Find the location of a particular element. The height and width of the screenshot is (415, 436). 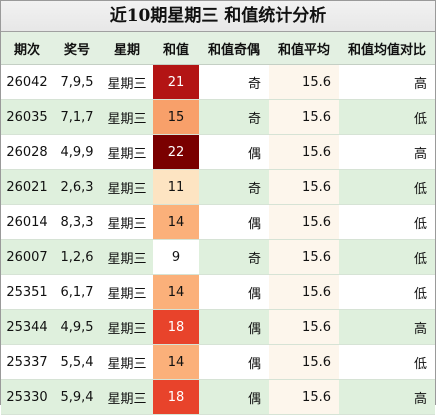

table-row: 25351 6,1,7 星期三 14 偶 15.6 低 is located at coordinates (218, 292).